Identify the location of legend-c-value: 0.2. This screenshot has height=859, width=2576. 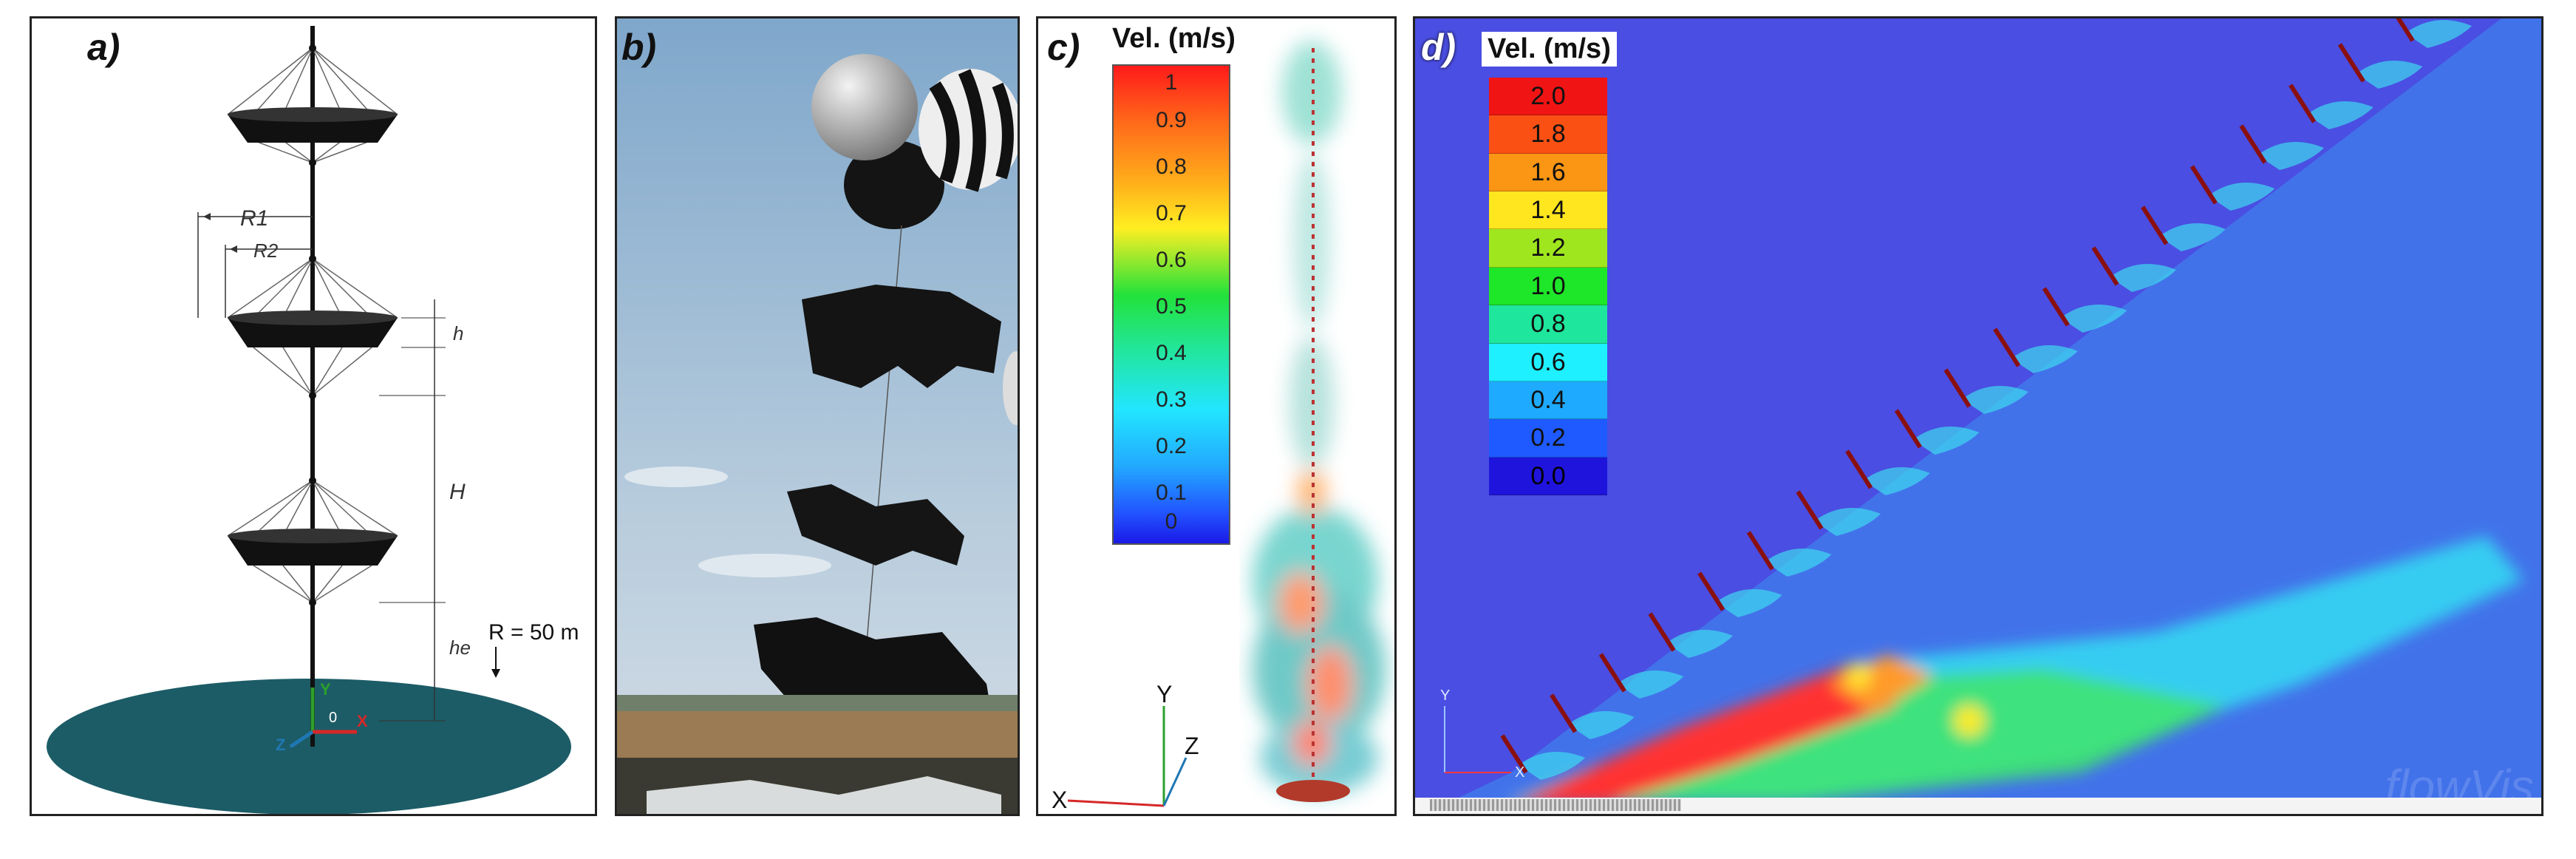
(1171, 446).